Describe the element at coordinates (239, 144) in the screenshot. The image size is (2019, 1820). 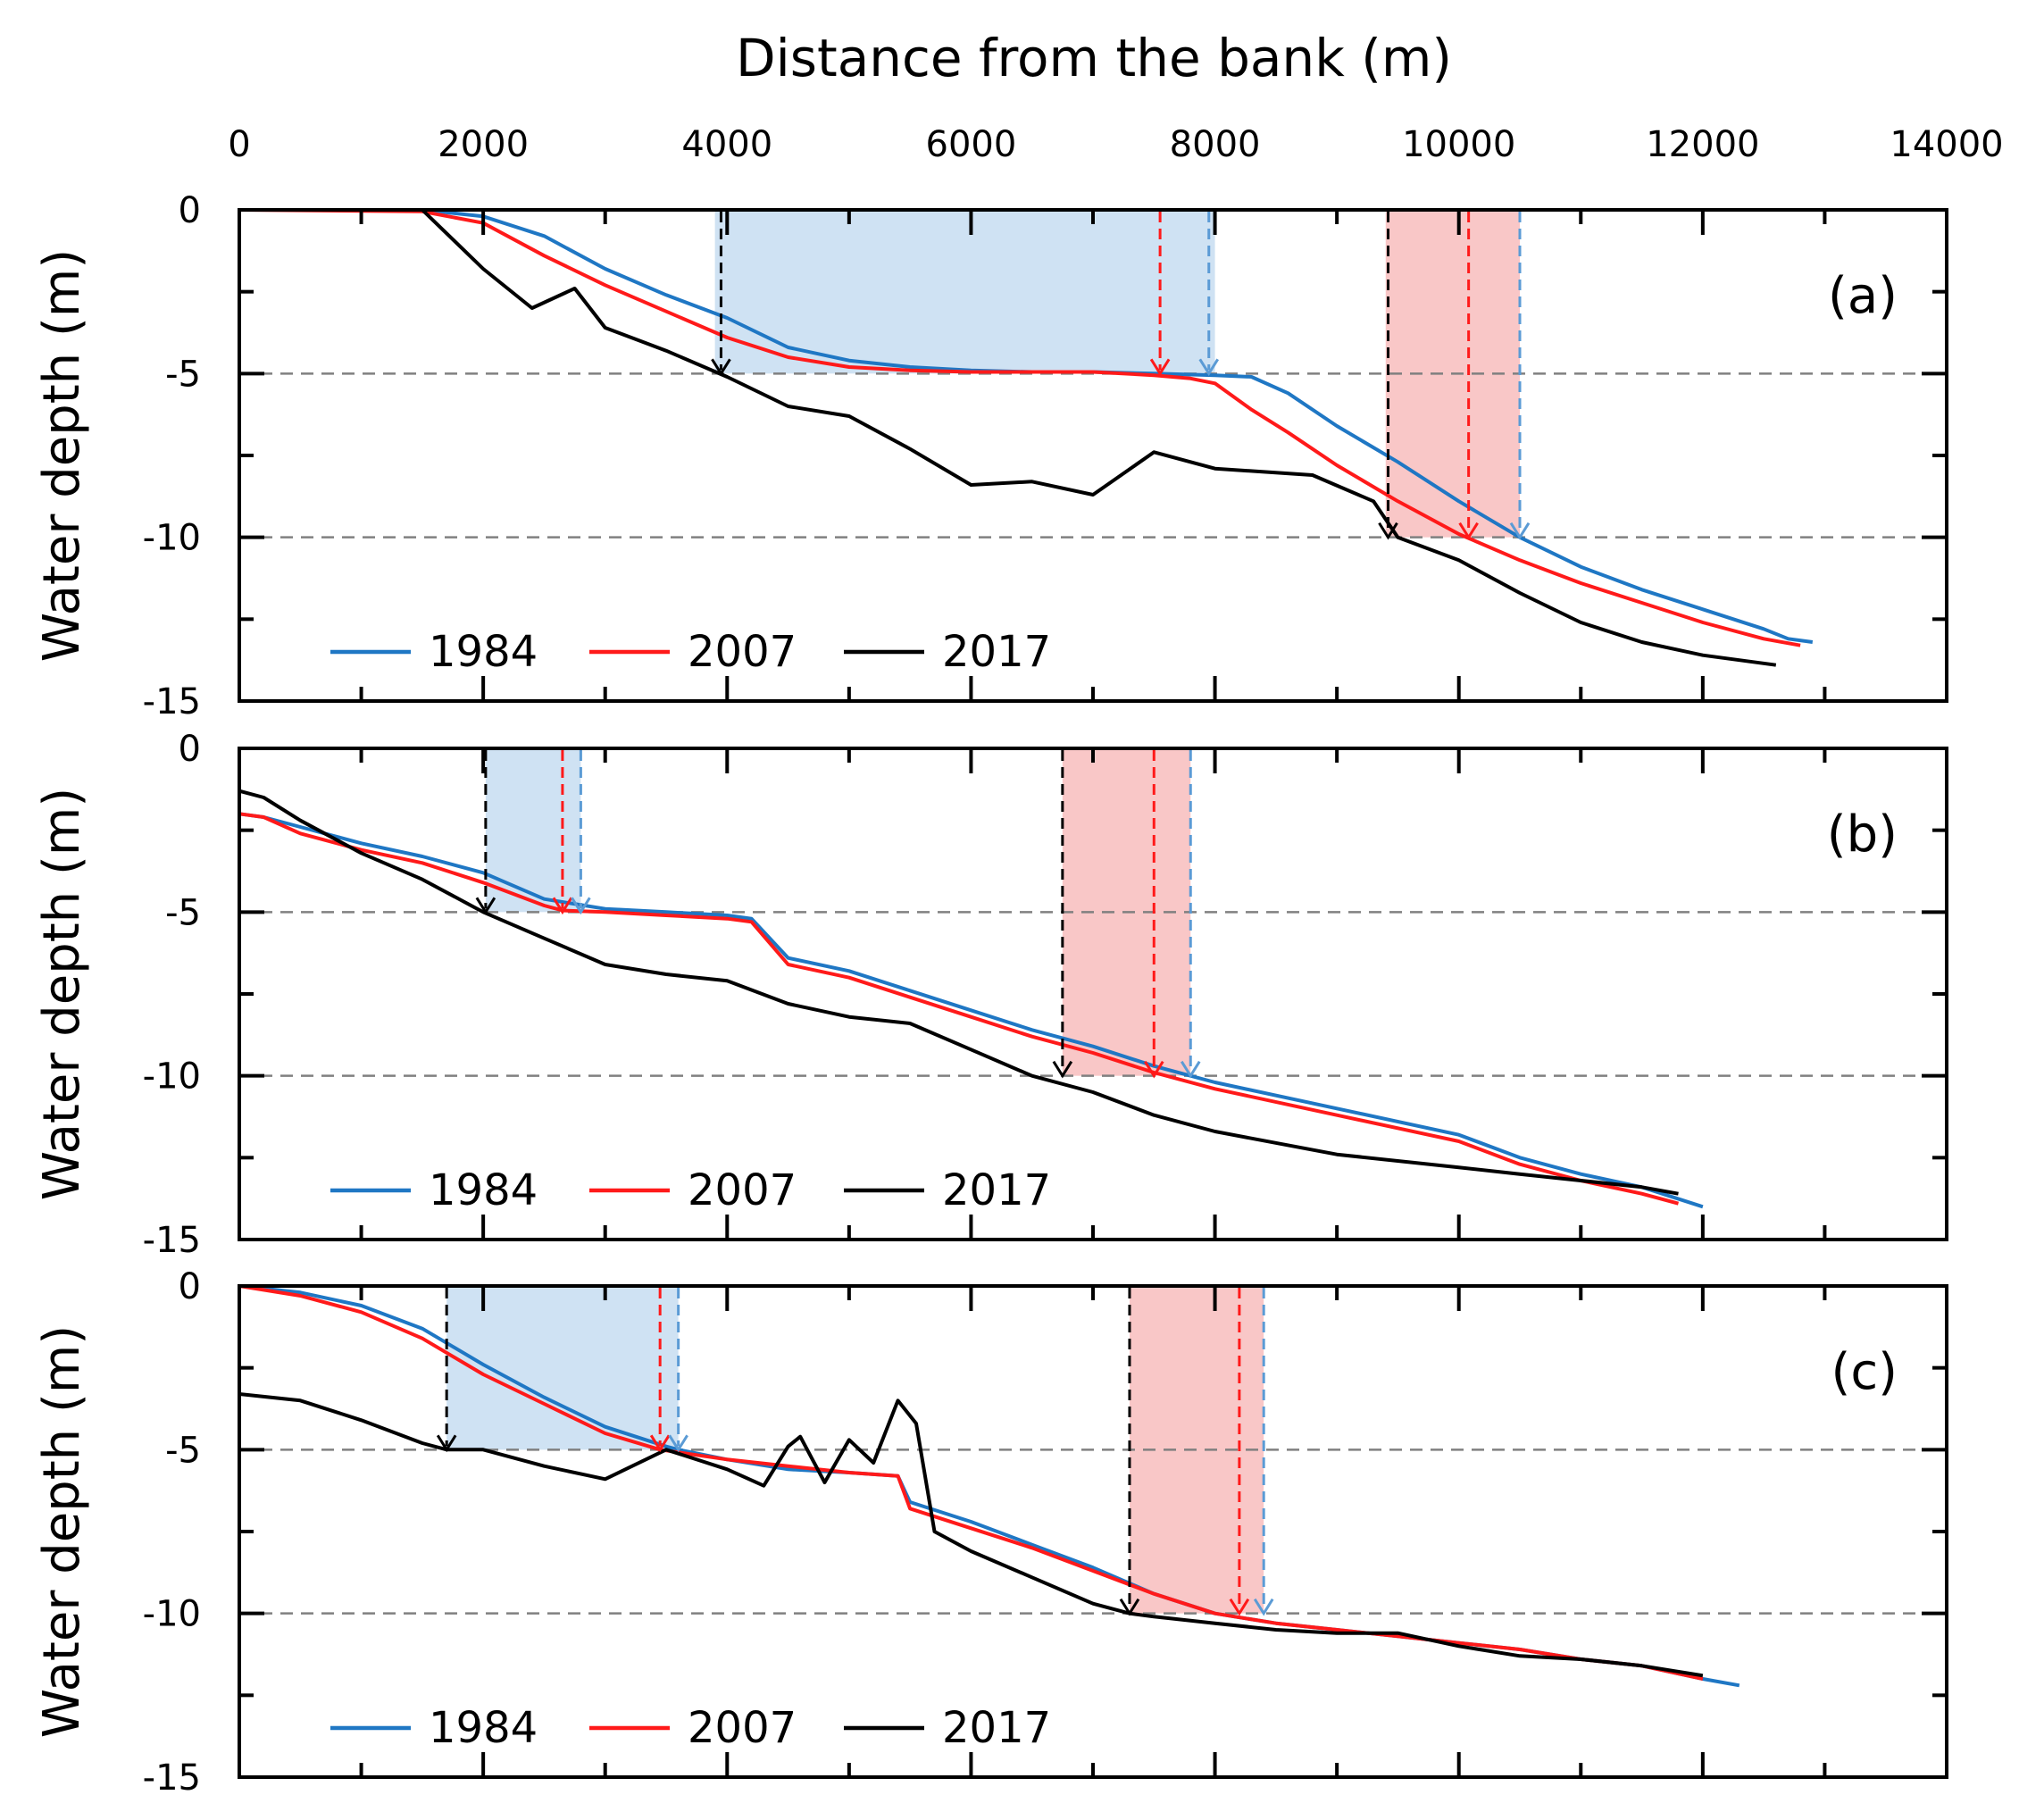
I see `x-tick-label: 0` at that location.